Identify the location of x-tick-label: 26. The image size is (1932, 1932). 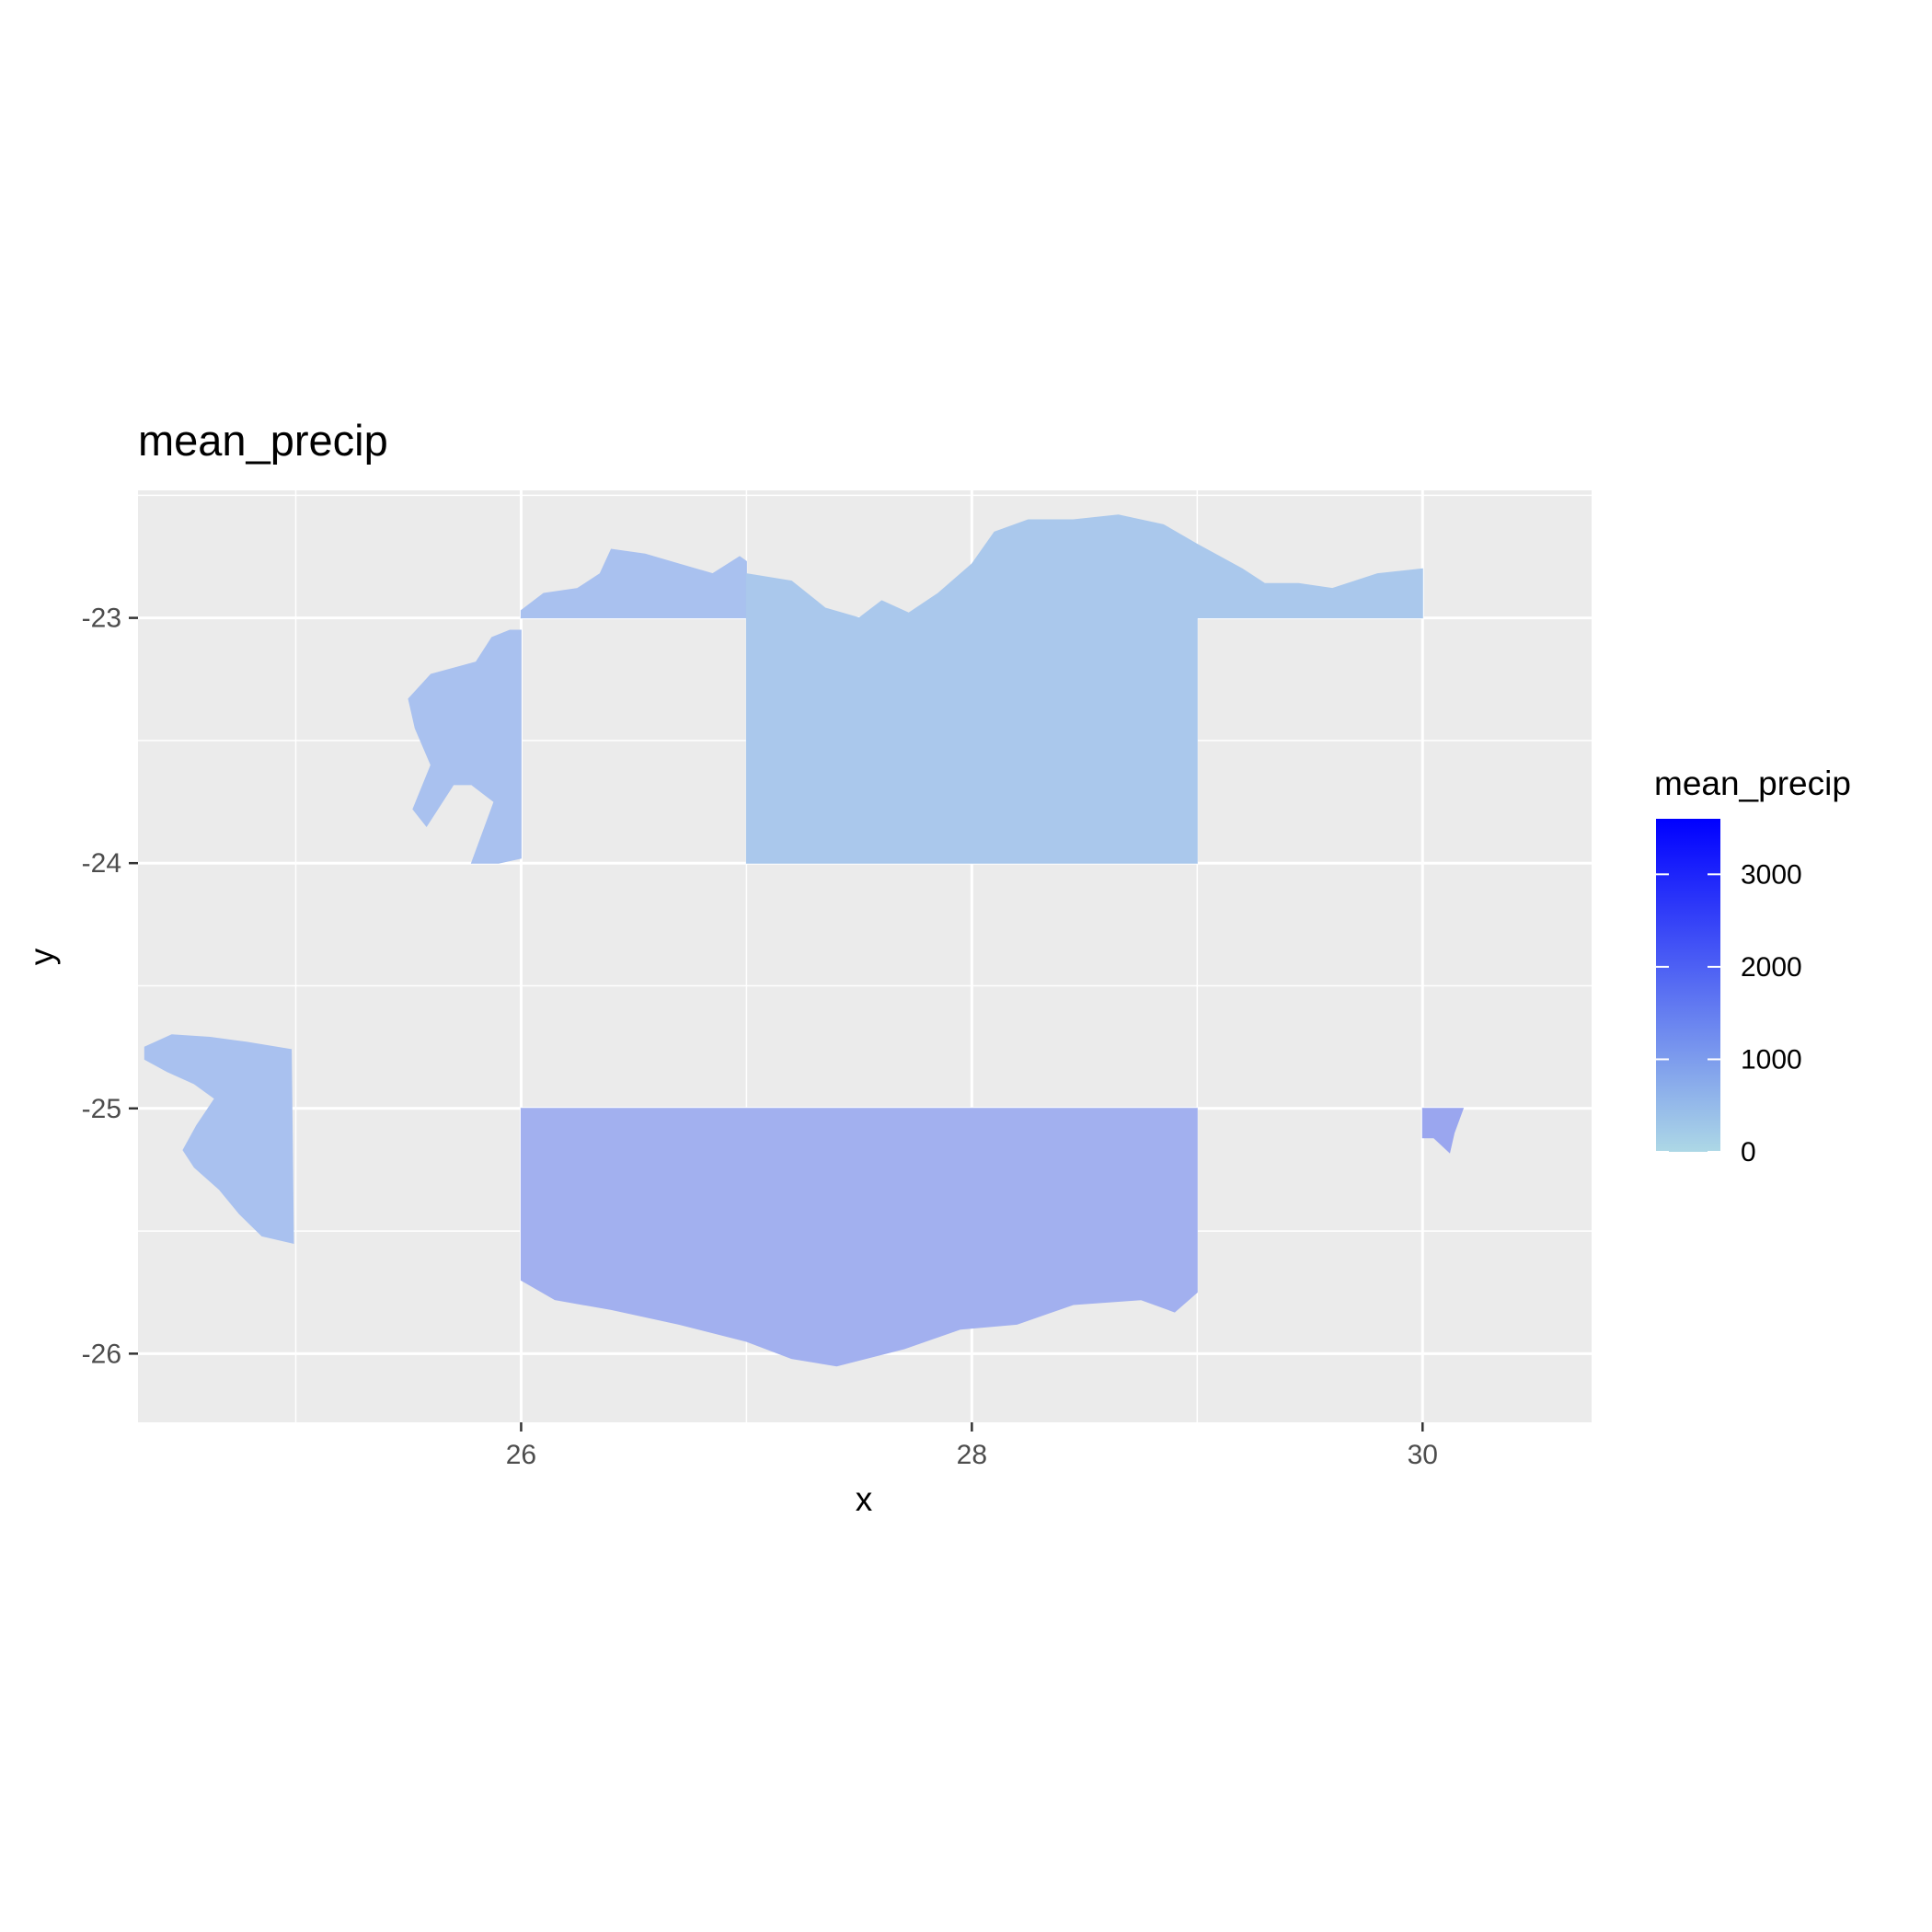
(521, 1455).